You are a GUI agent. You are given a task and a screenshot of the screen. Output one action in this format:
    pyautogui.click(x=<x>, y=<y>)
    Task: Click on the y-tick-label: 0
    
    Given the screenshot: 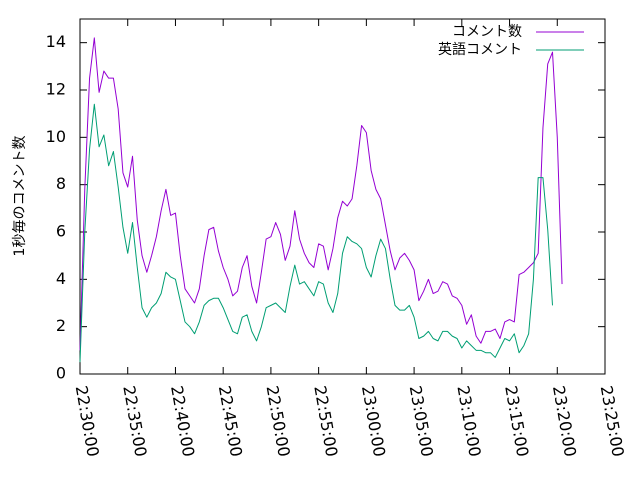 What is the action you would take?
    pyautogui.click(x=61, y=373)
    